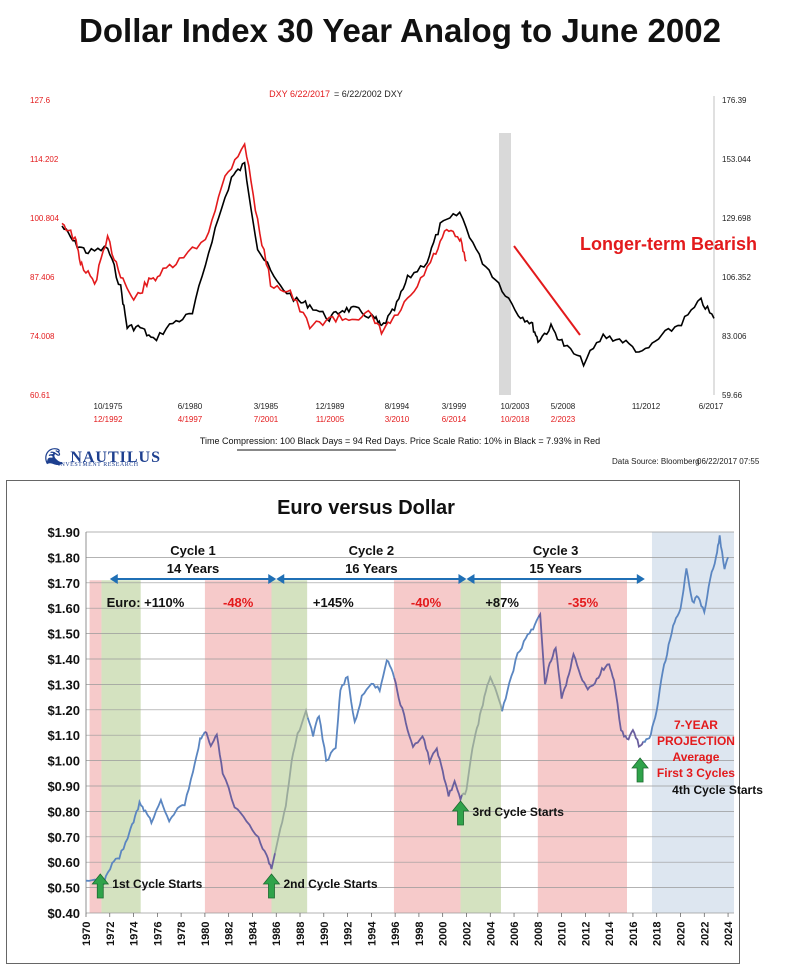 The image size is (800, 966). I want to click on y-right-tick: 83.006, so click(734, 336).